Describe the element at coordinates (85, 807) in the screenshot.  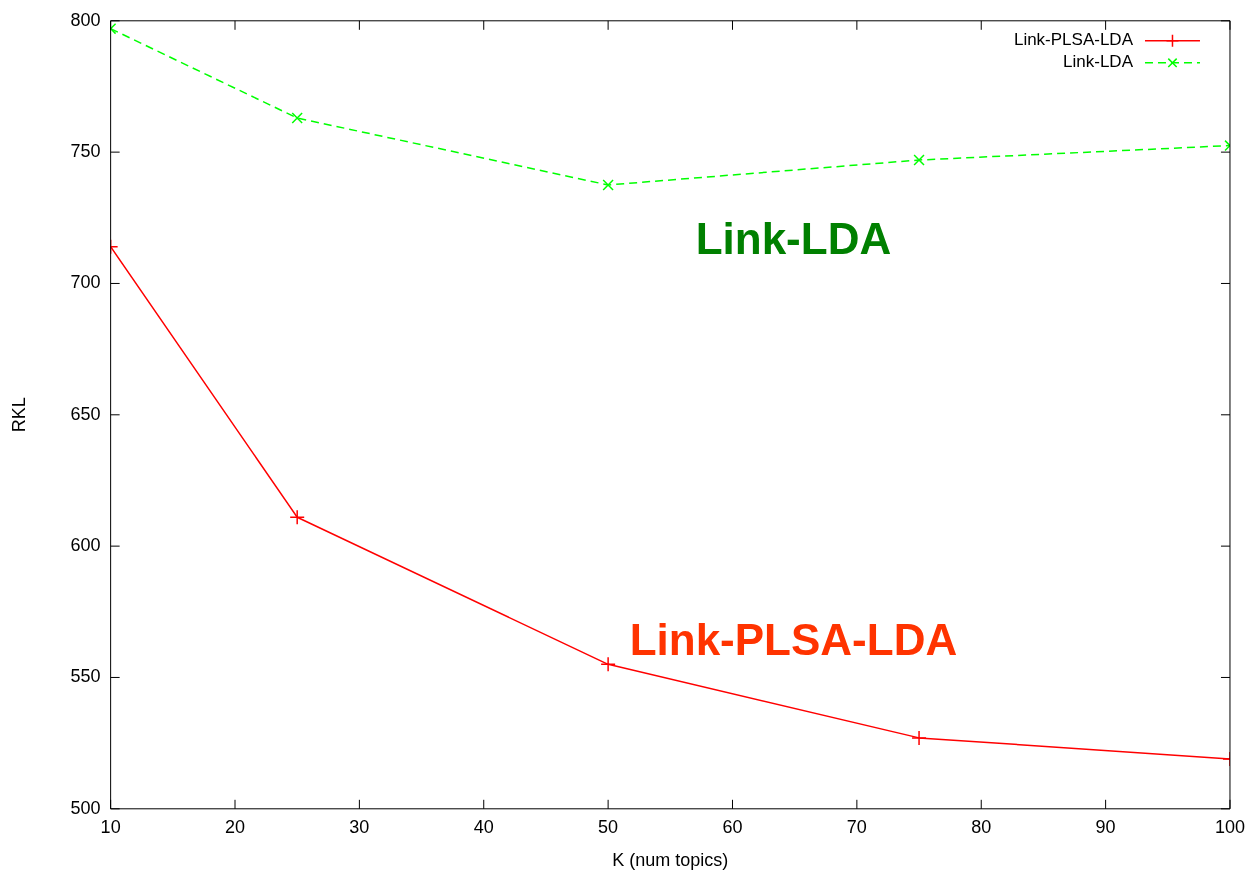
I see `y-tick-label: 500` at that location.